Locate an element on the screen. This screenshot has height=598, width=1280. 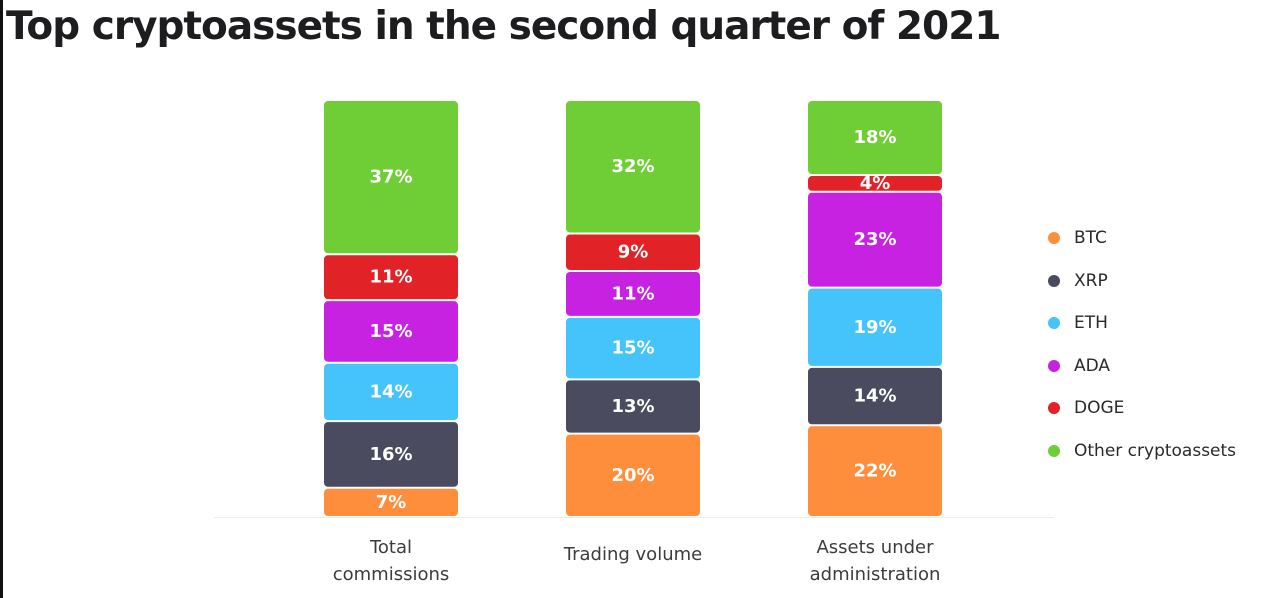
legend-item-doge: DOGE is located at coordinates (1158, 408).